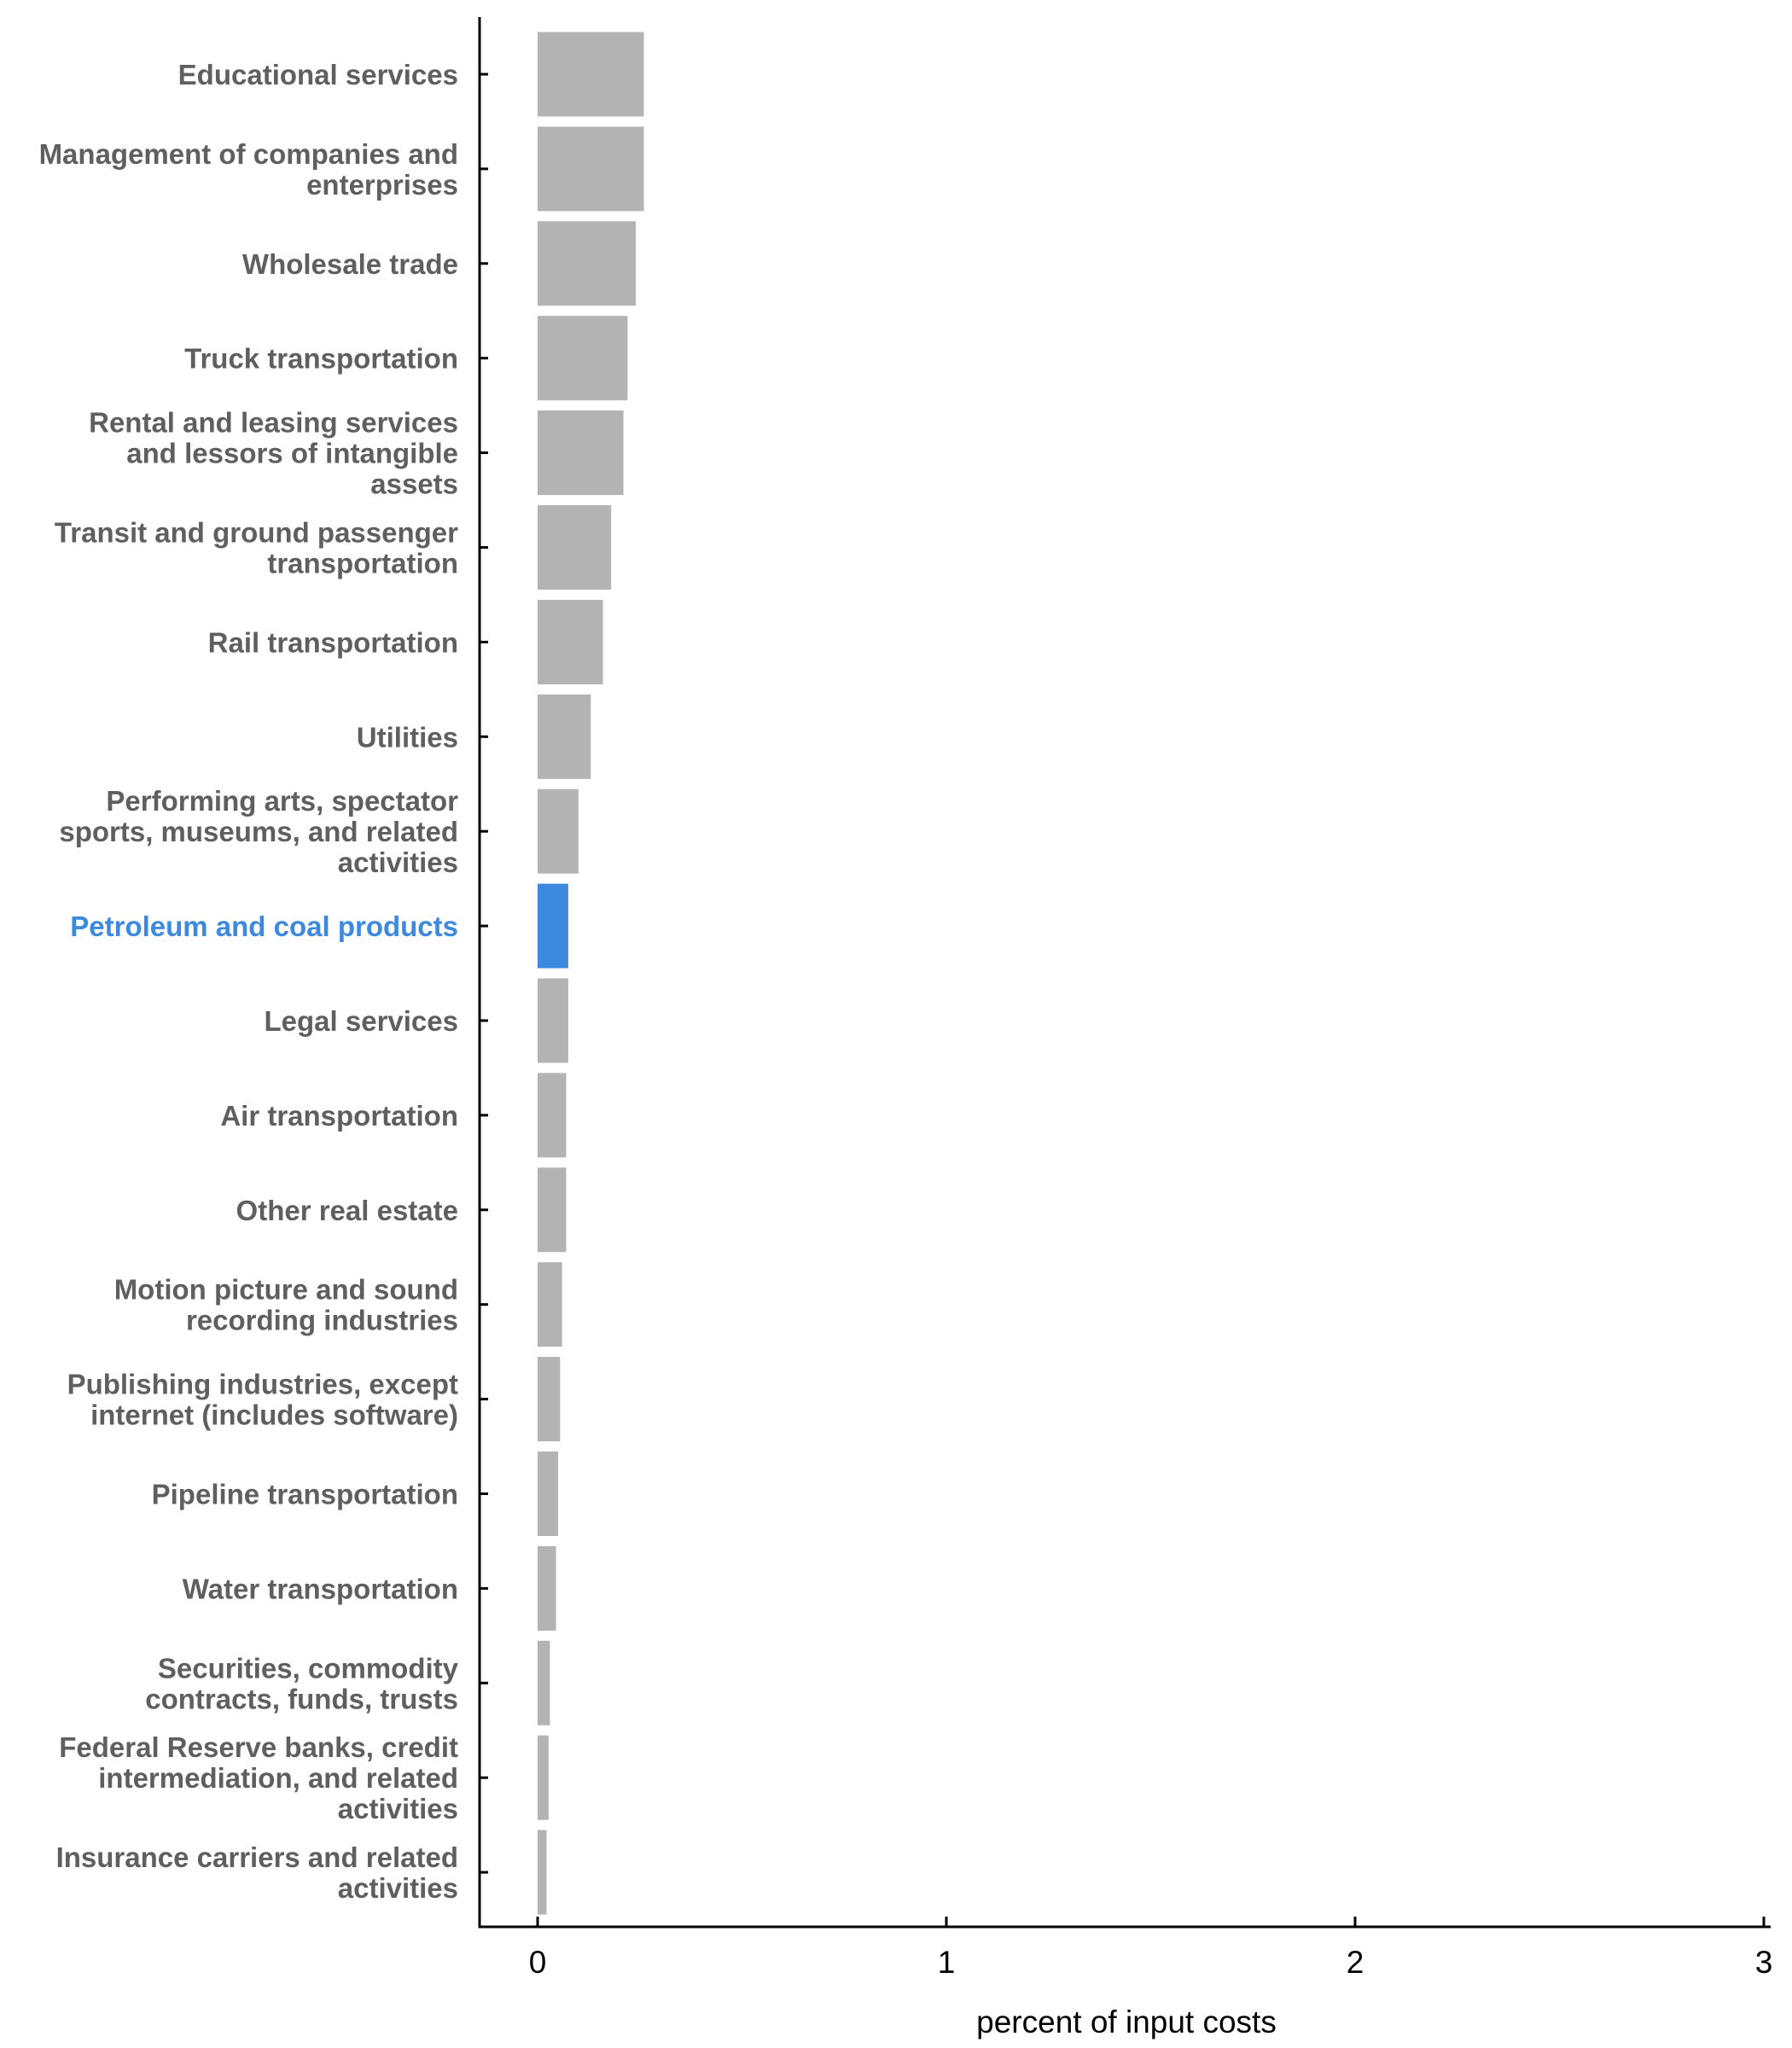 The width and height of the screenshot is (1792, 2048). I want to click on category-label: Other real estate, so click(347, 1210).